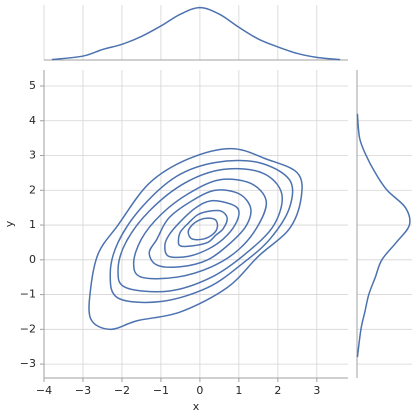  What do you see at coordinates (28, 363) in the screenshot?
I see `y-tick-label: −3` at bounding box center [28, 363].